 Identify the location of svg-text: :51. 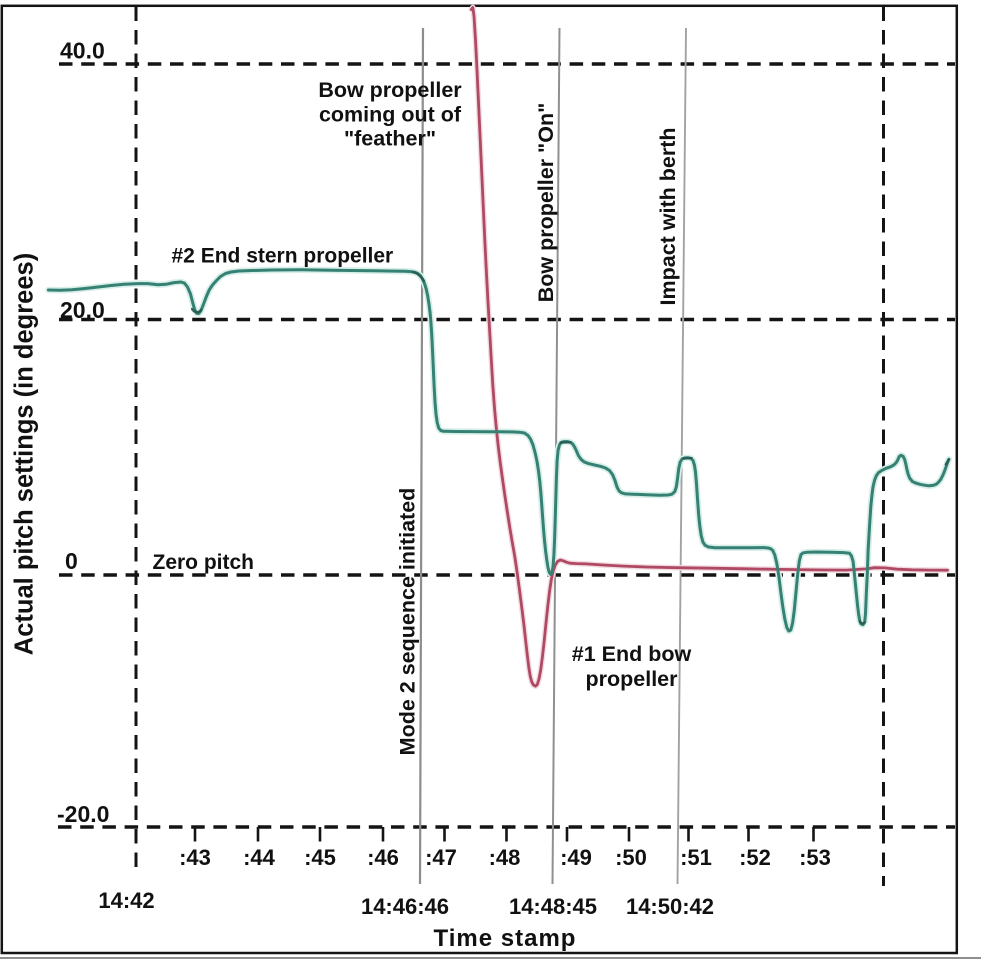
(696, 857).